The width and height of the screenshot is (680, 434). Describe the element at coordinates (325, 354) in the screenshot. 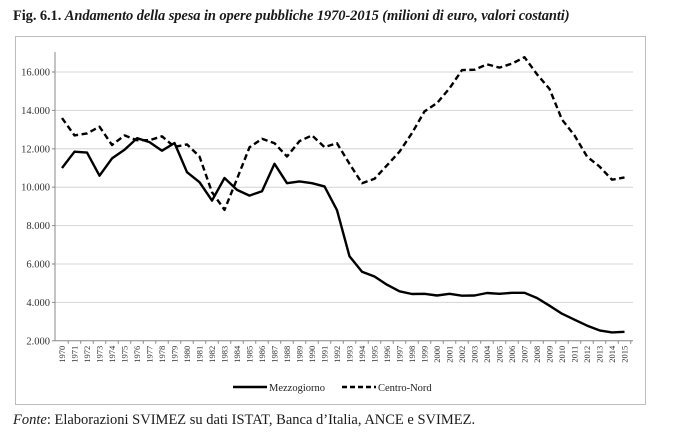

I see `x-tick-label: 1991` at that location.